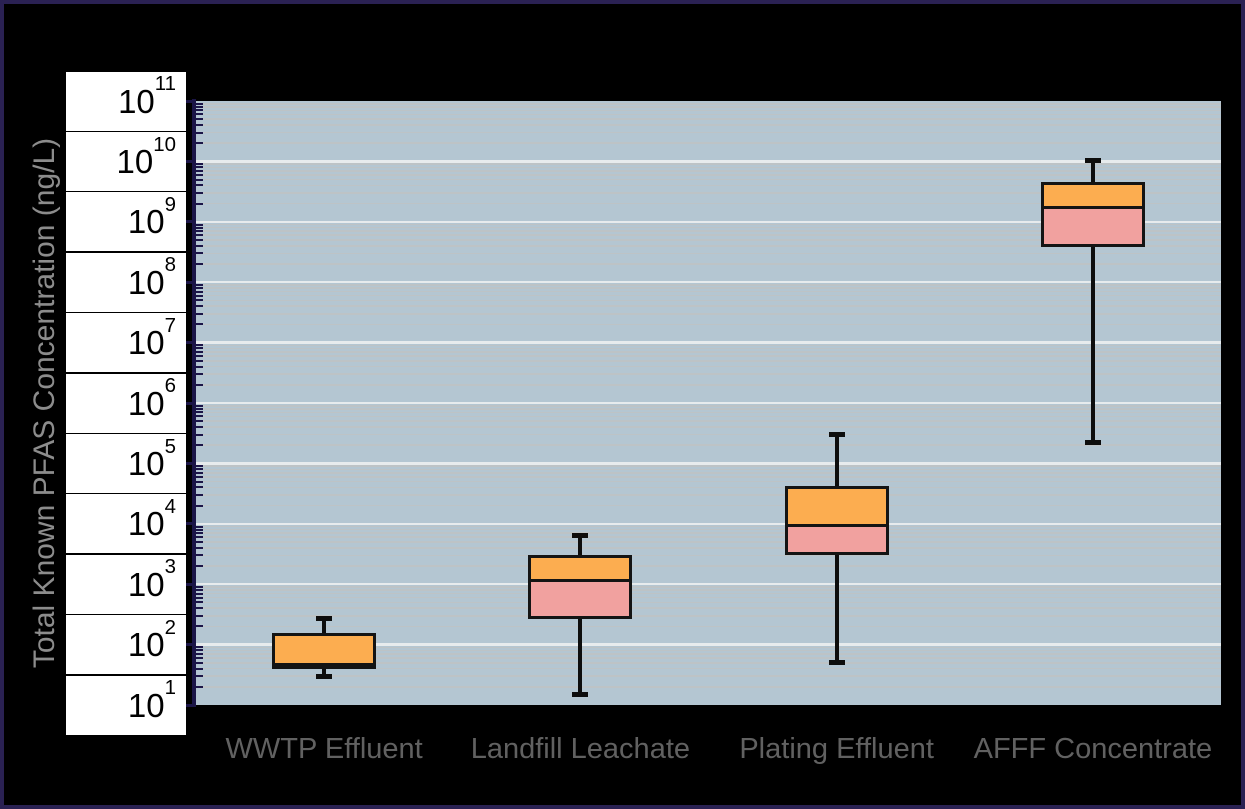  I want to click on x-category-label-landfill-leachate: Landfill Leachate, so click(580, 749).